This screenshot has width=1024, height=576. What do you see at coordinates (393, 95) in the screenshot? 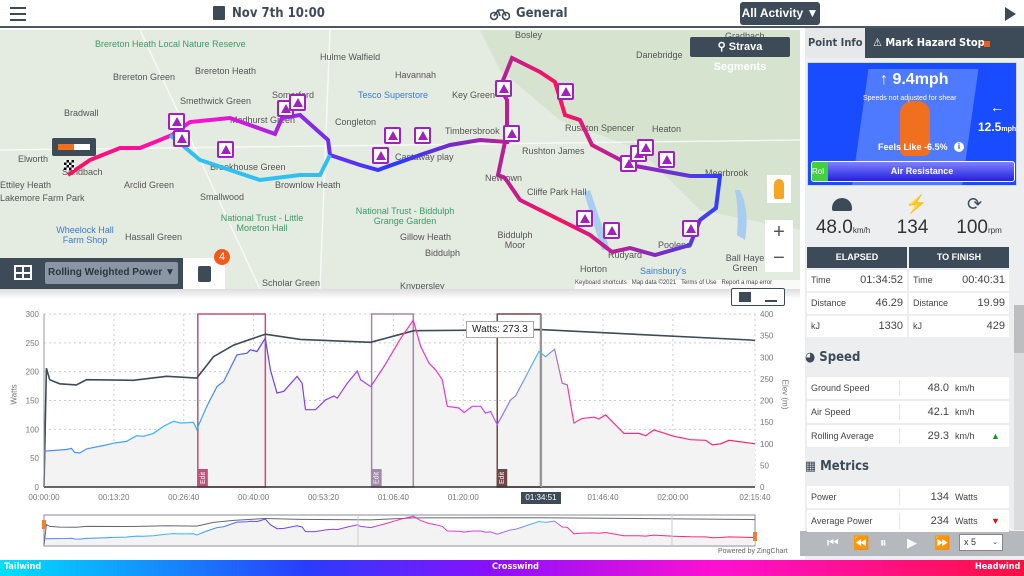
I see `place-label: Tesco Superstore` at bounding box center [393, 95].